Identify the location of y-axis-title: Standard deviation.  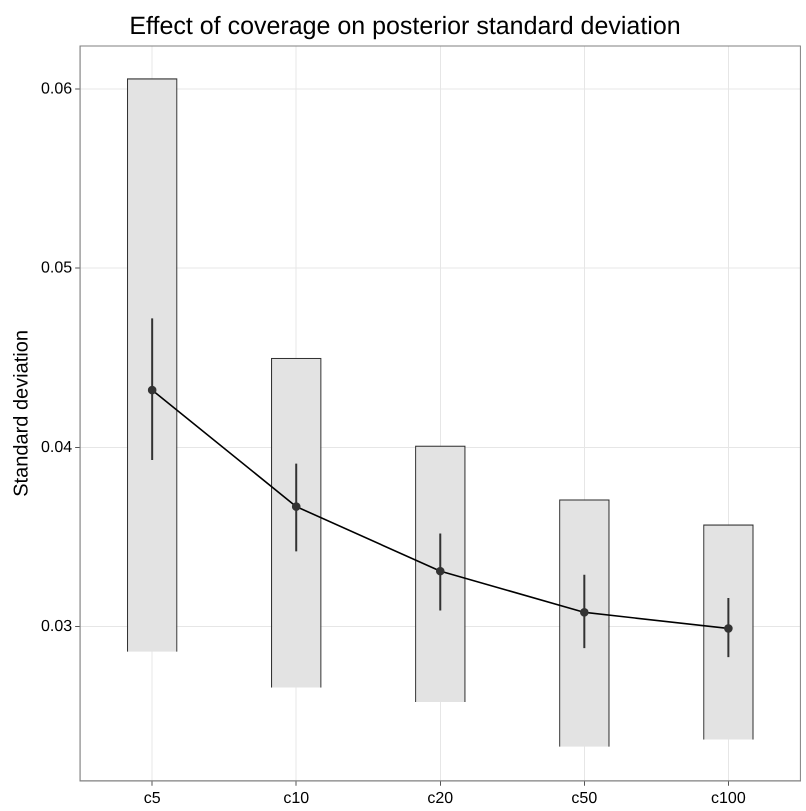
(21, 413).